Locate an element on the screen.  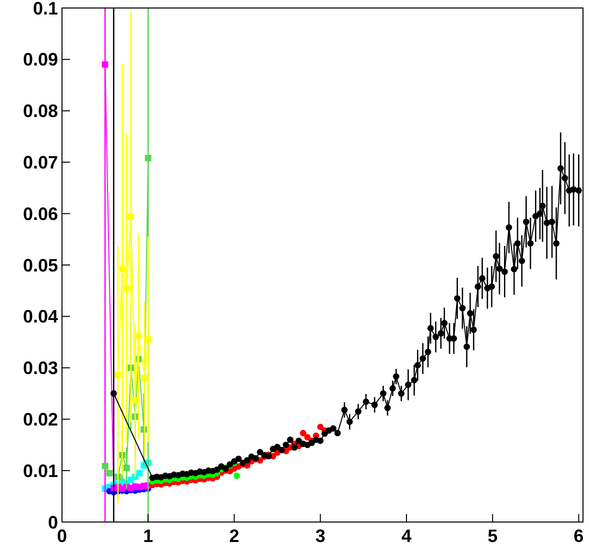
y-tick-label: 0.06 is located at coordinates (40, 214).